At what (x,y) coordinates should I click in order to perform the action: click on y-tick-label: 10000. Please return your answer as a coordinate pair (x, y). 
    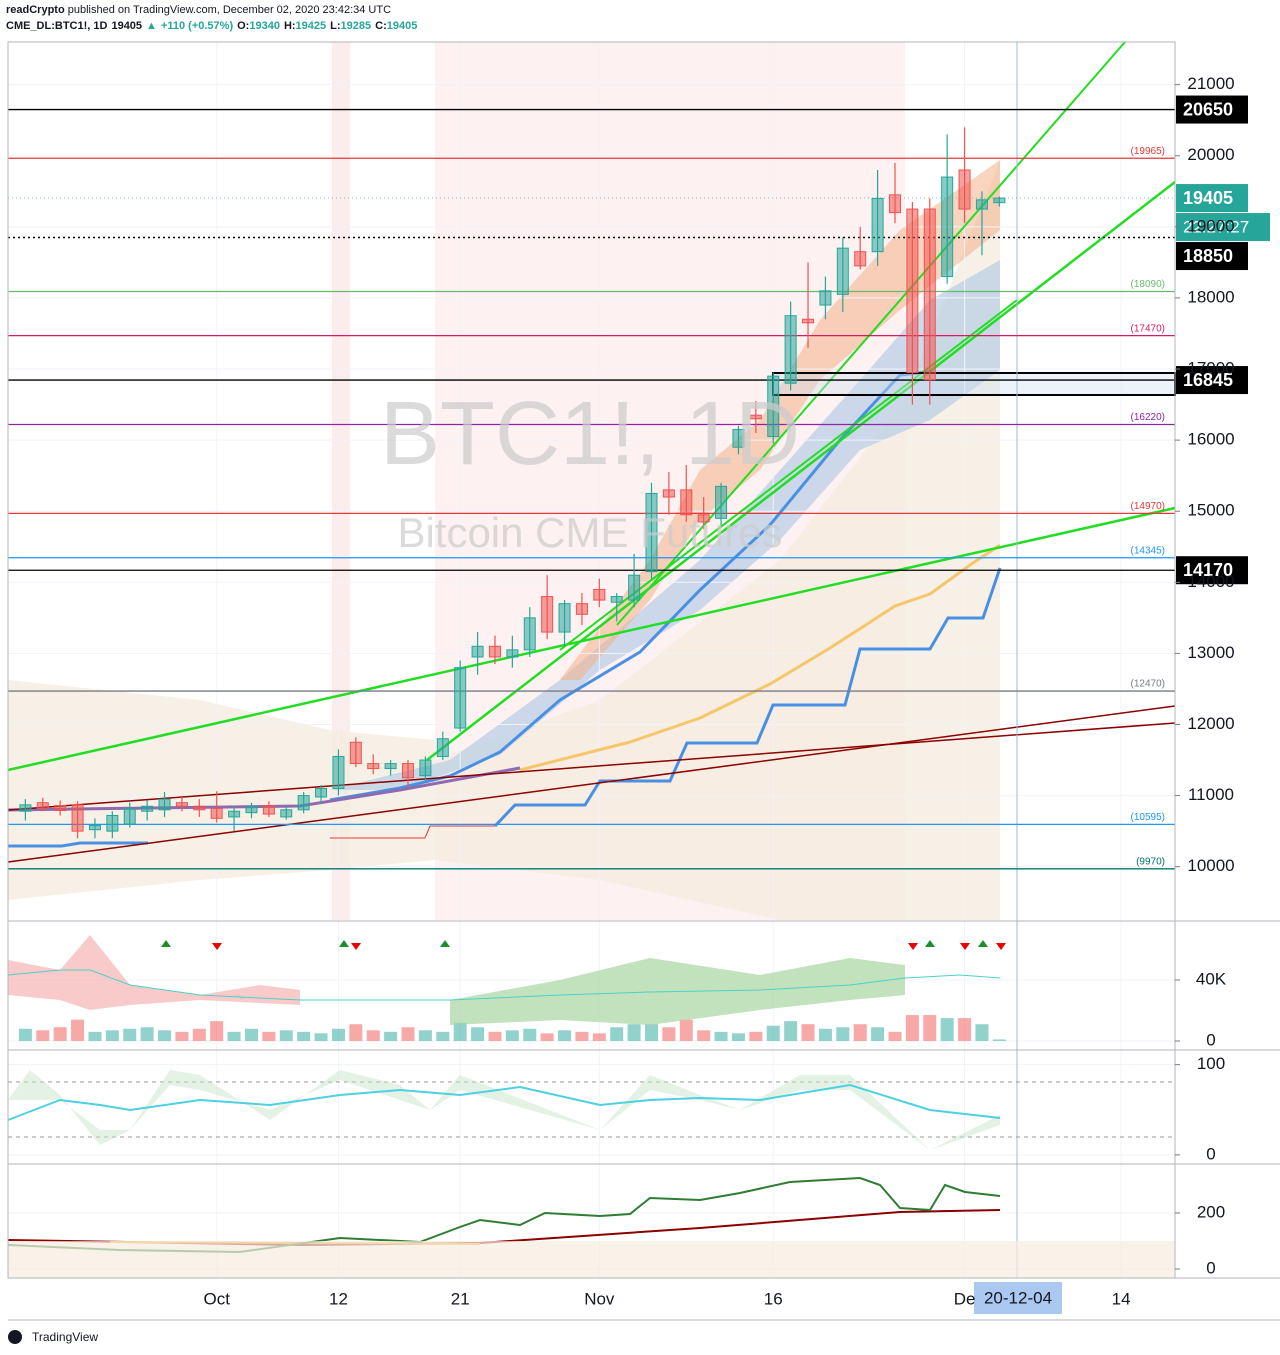
    Looking at the image, I should click on (1210, 865).